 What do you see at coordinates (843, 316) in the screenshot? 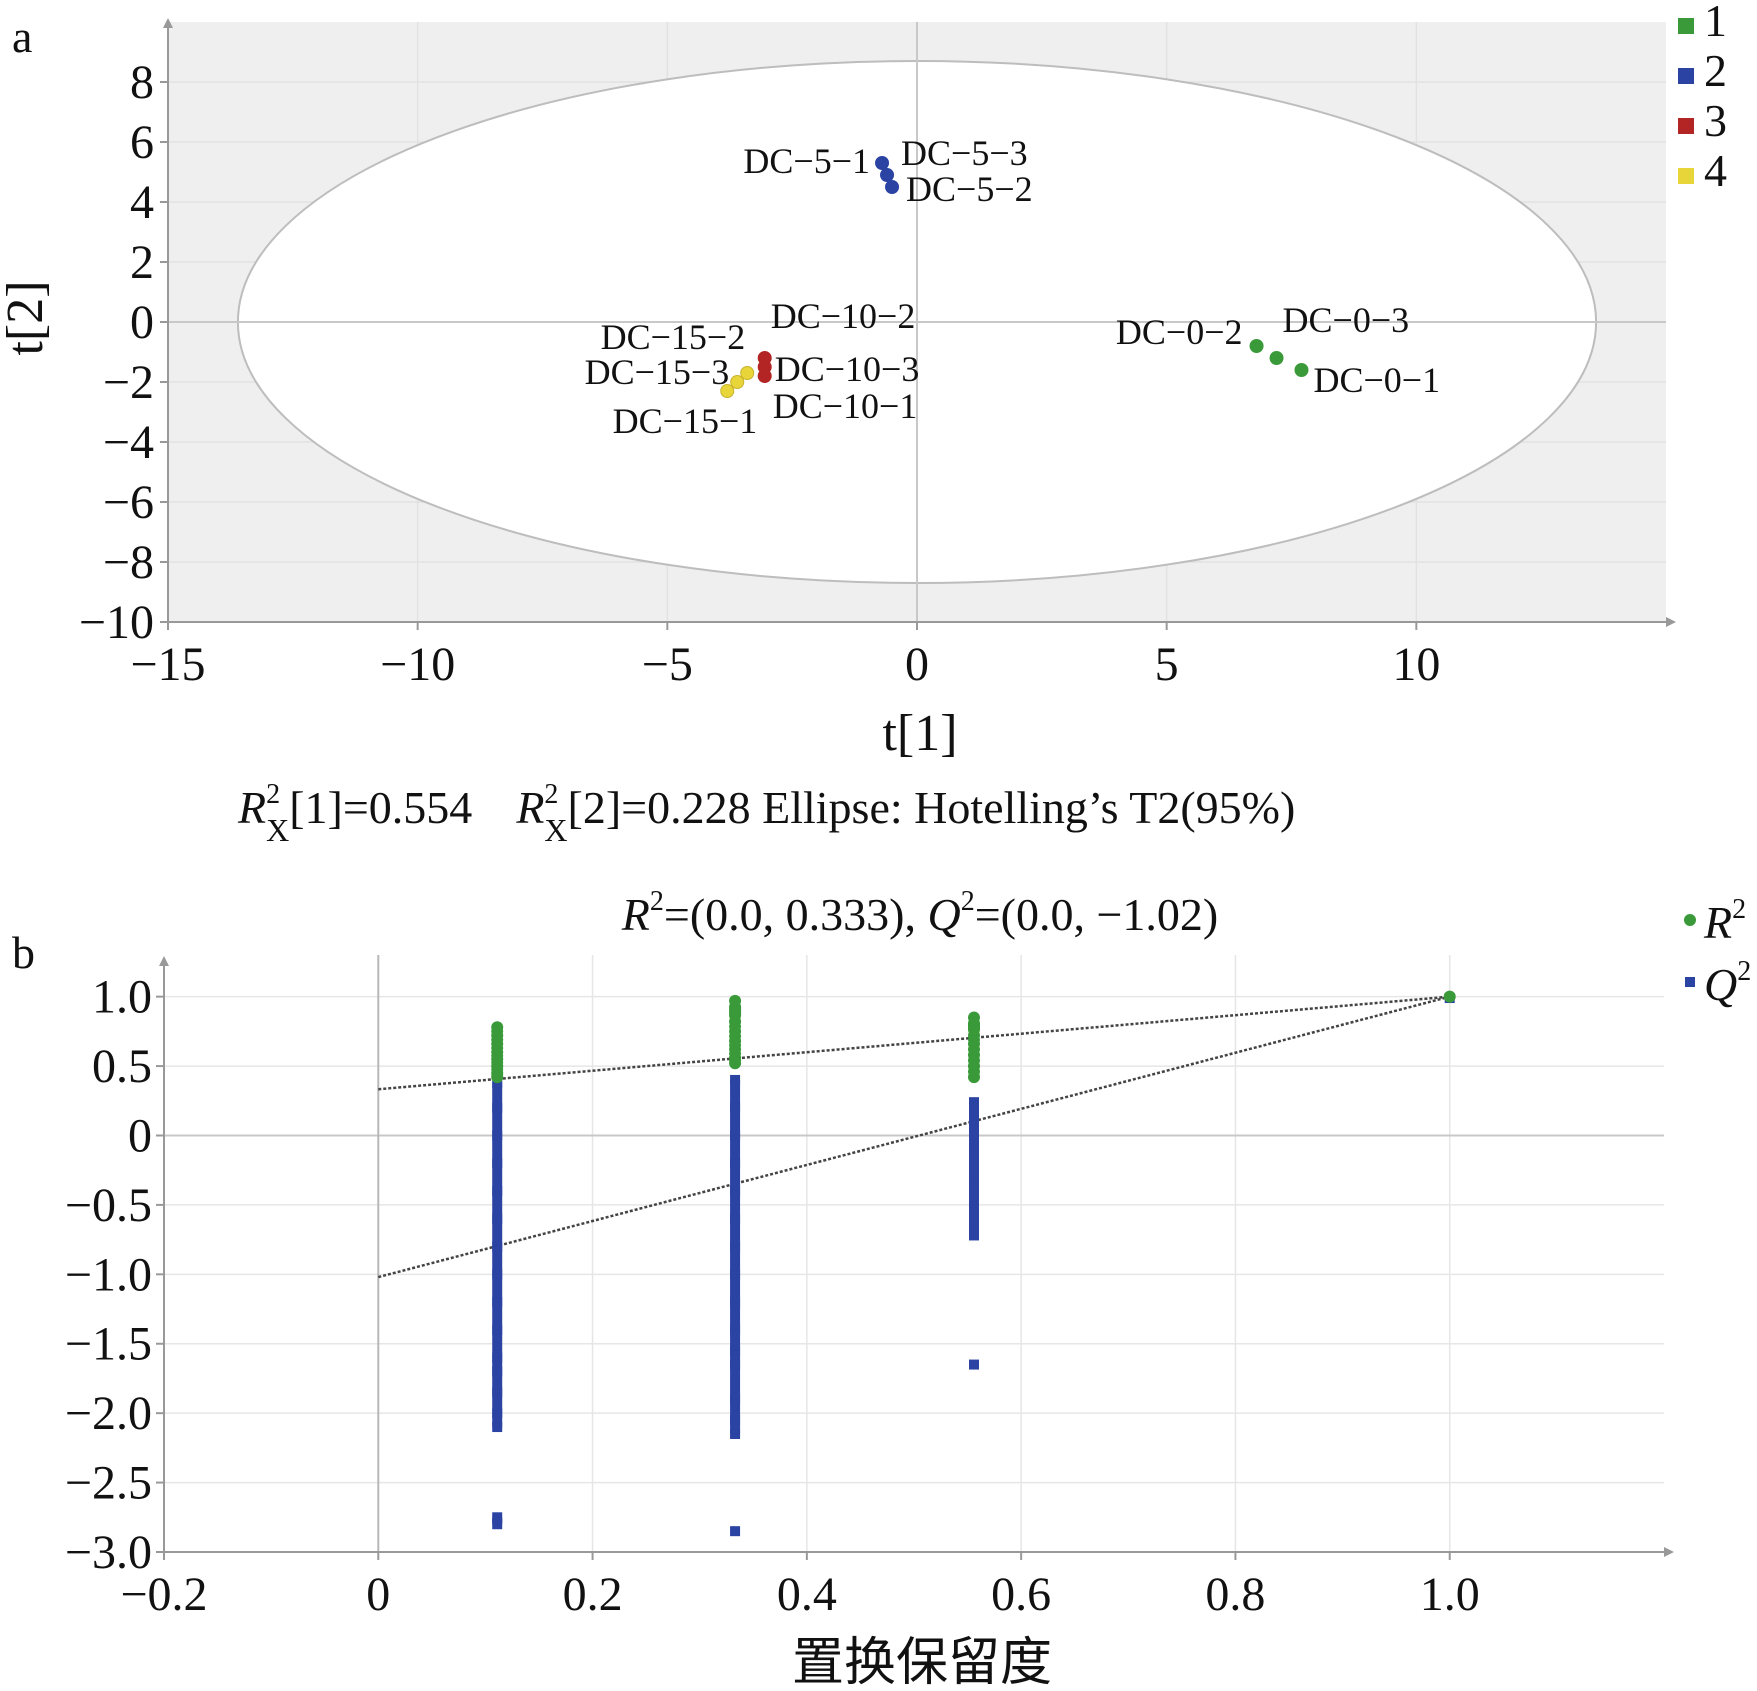
I see `point-label: DC−10−2` at bounding box center [843, 316].